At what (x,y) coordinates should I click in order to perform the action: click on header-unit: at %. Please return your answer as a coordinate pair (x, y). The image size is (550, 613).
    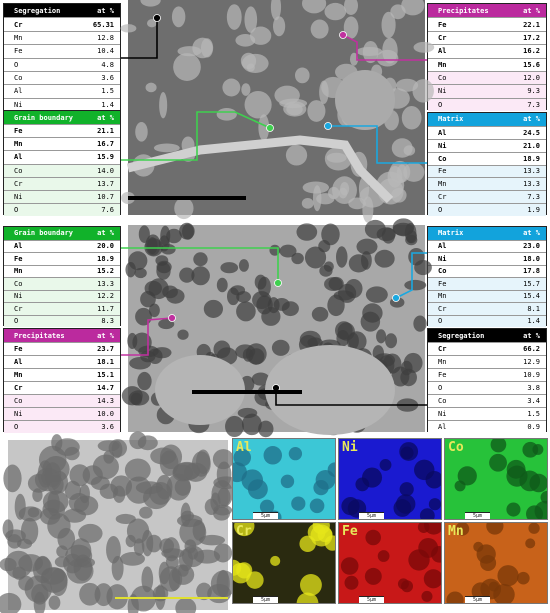
    Looking at the image, I should click on (531, 233).